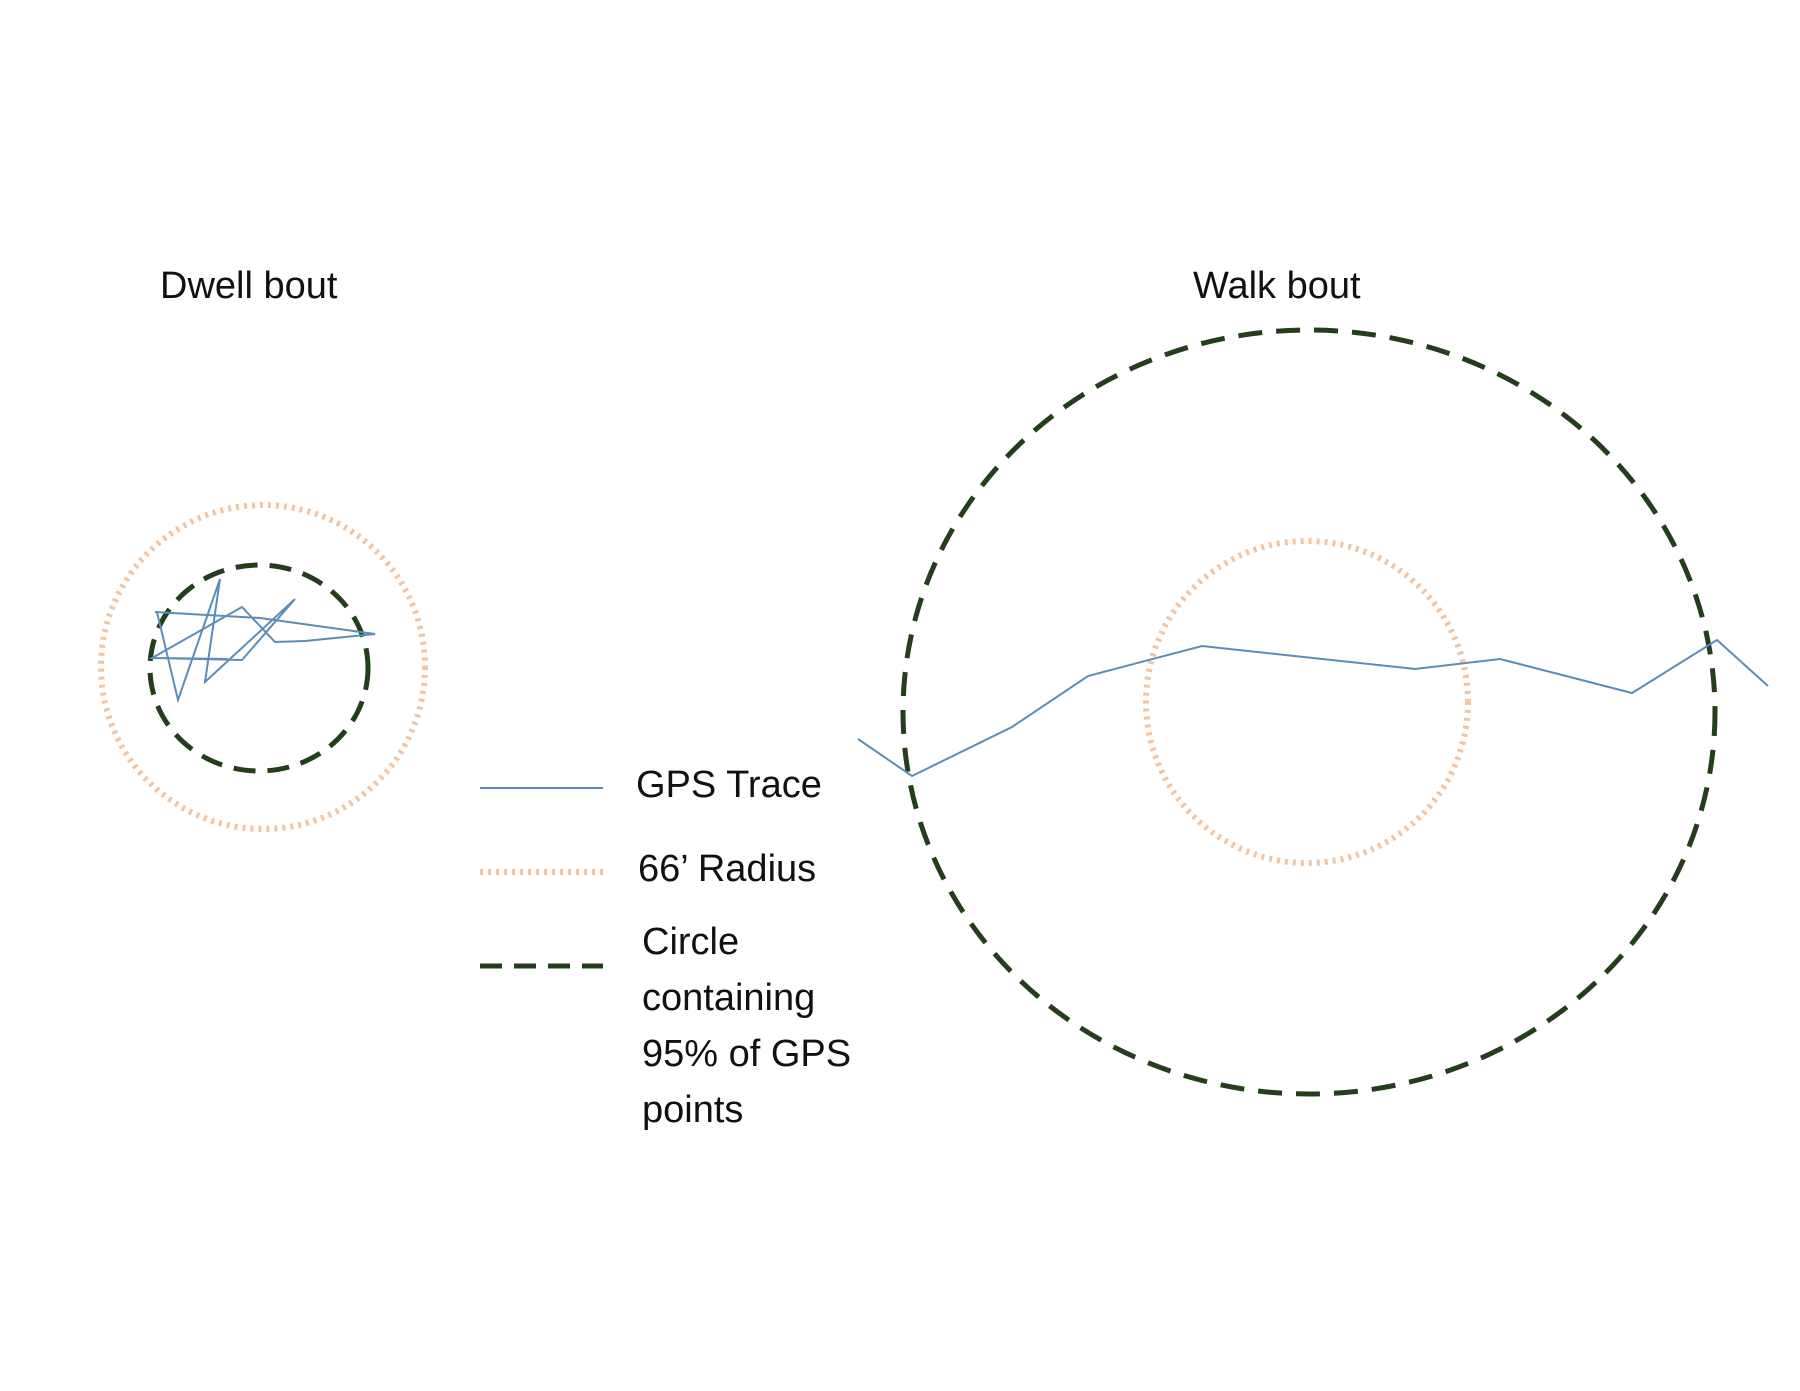 Image resolution: width=1800 pixels, height=1391 pixels. I want to click on legend-95pct-circle-label: Circle containing 95% of GPS points, so click(747, 1026).